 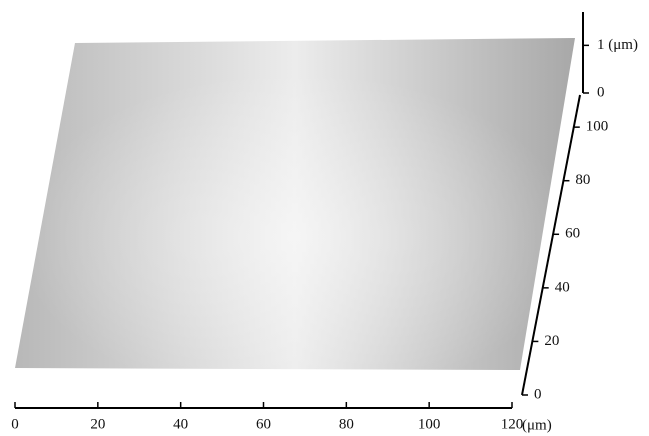 What do you see at coordinates (601, 92) in the screenshot?
I see `z-tick-label: 0` at bounding box center [601, 92].